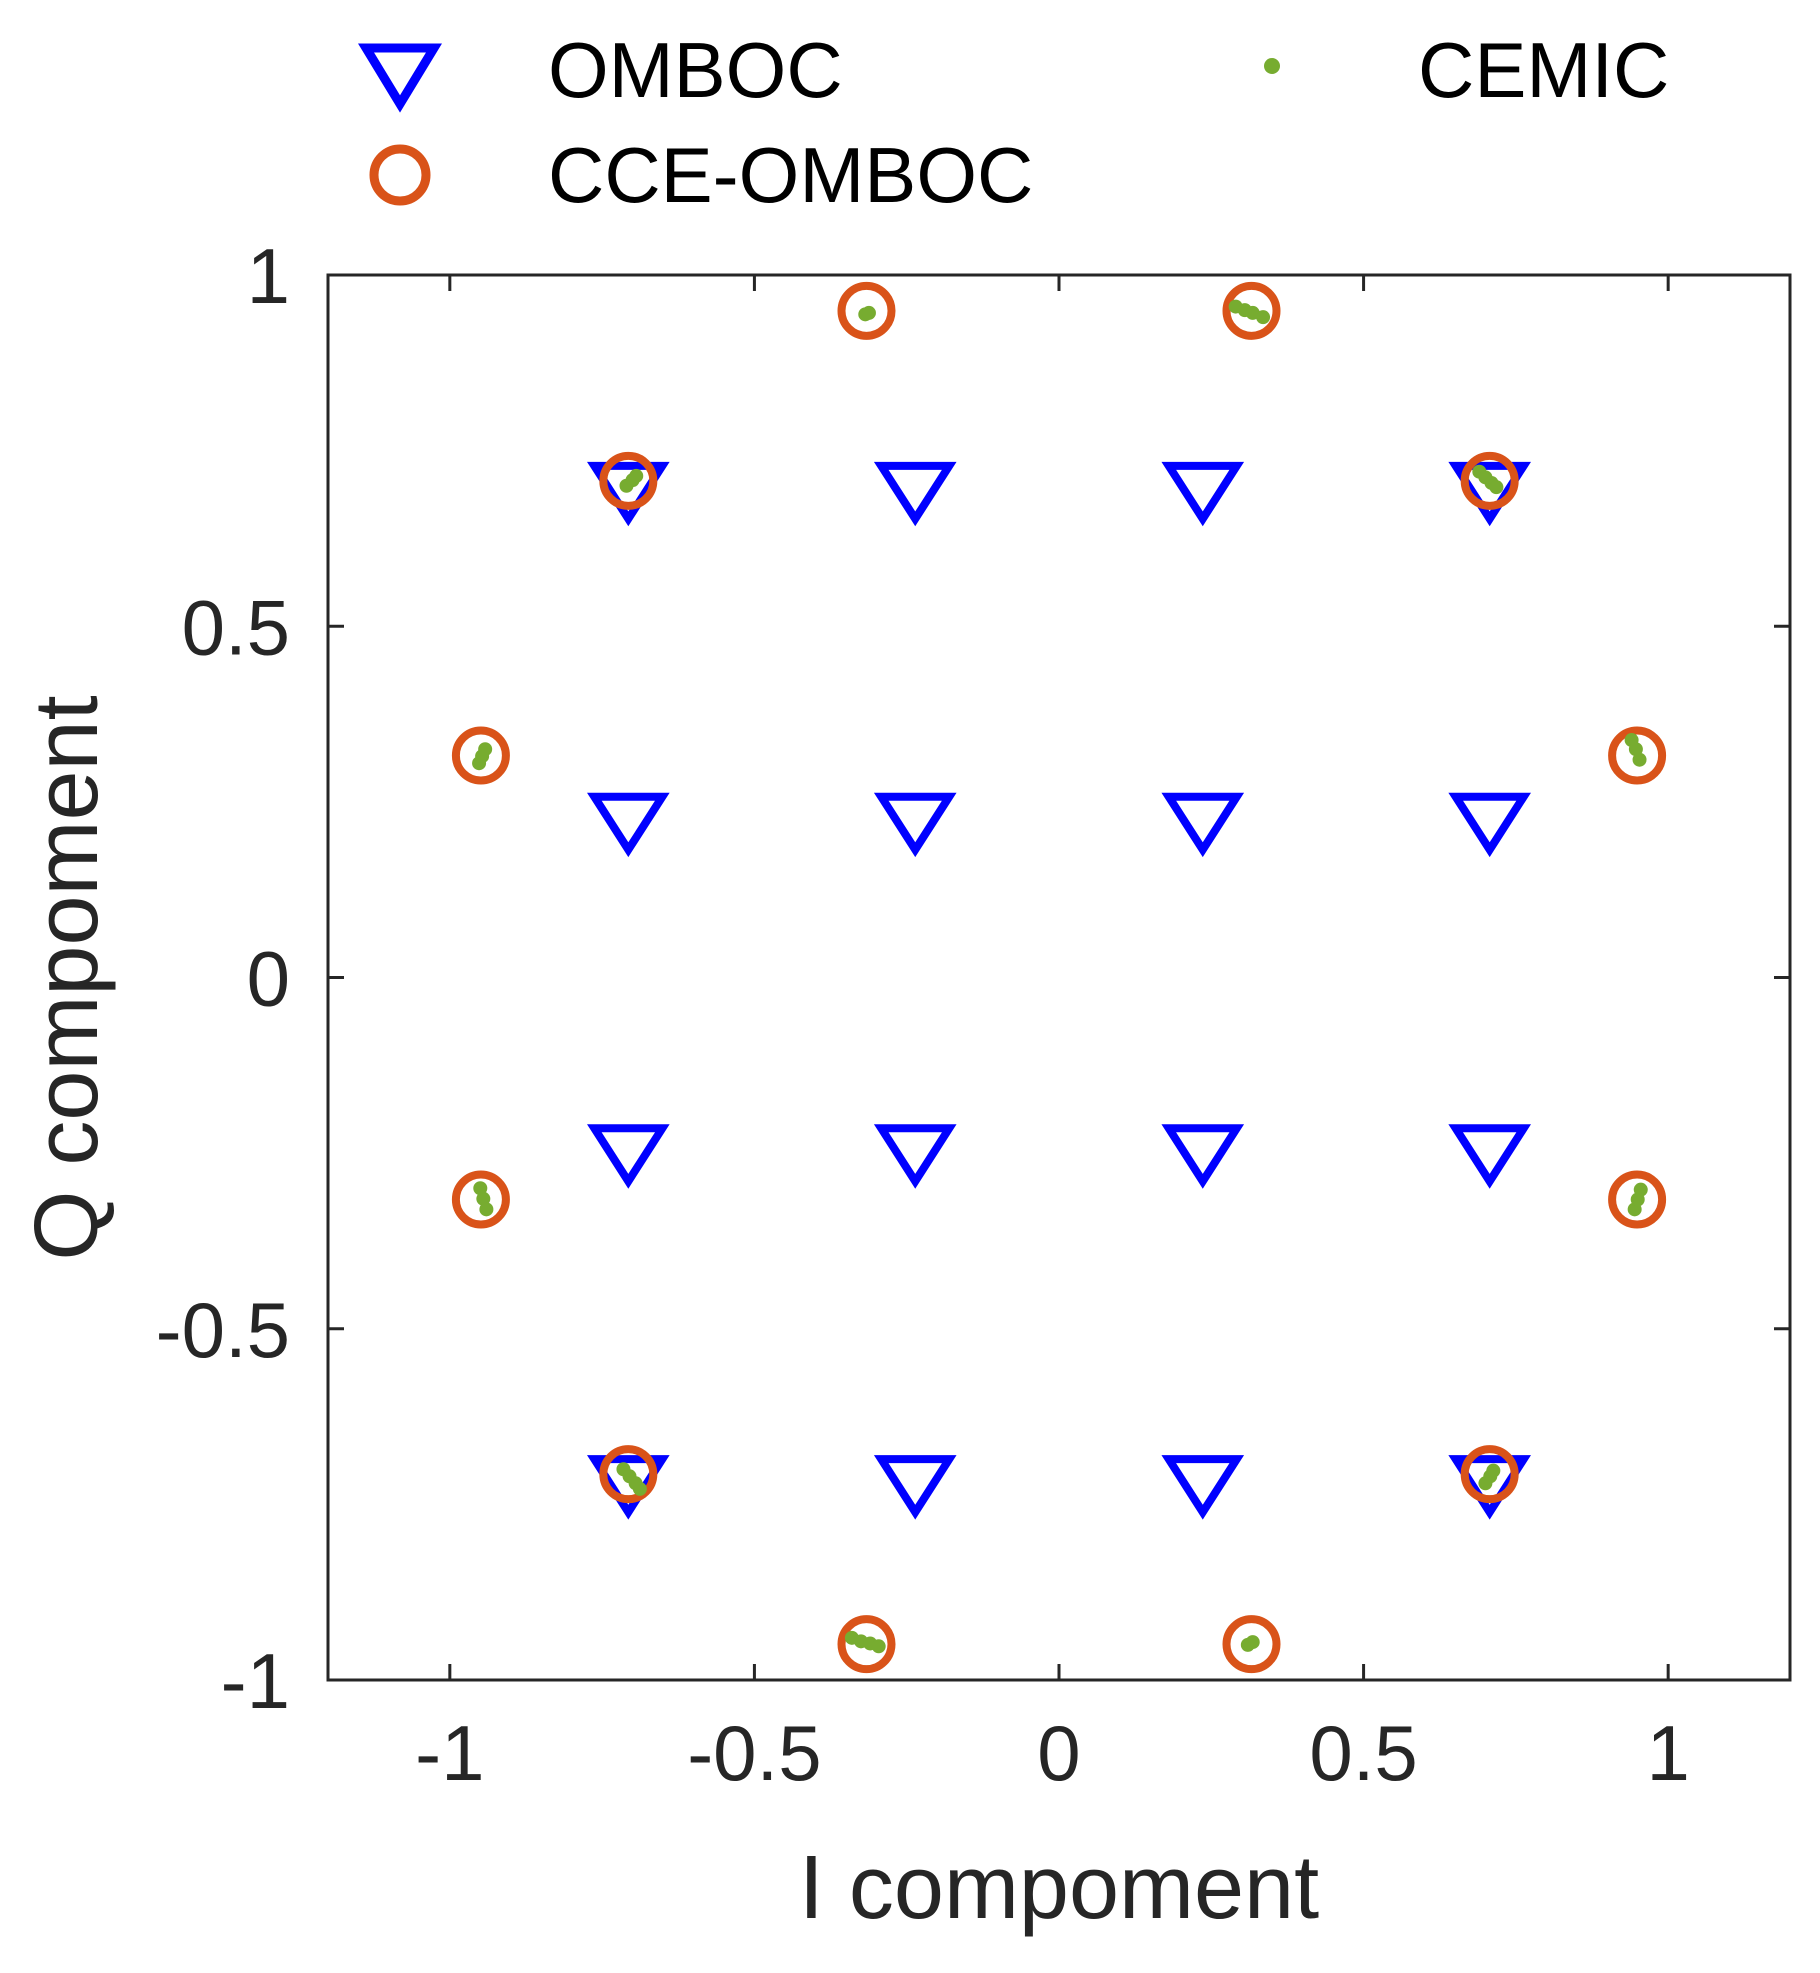 This screenshot has width=1820, height=1973. I want to click on legend-label-cce-omboc: CCE-OMBOC, so click(790, 175).